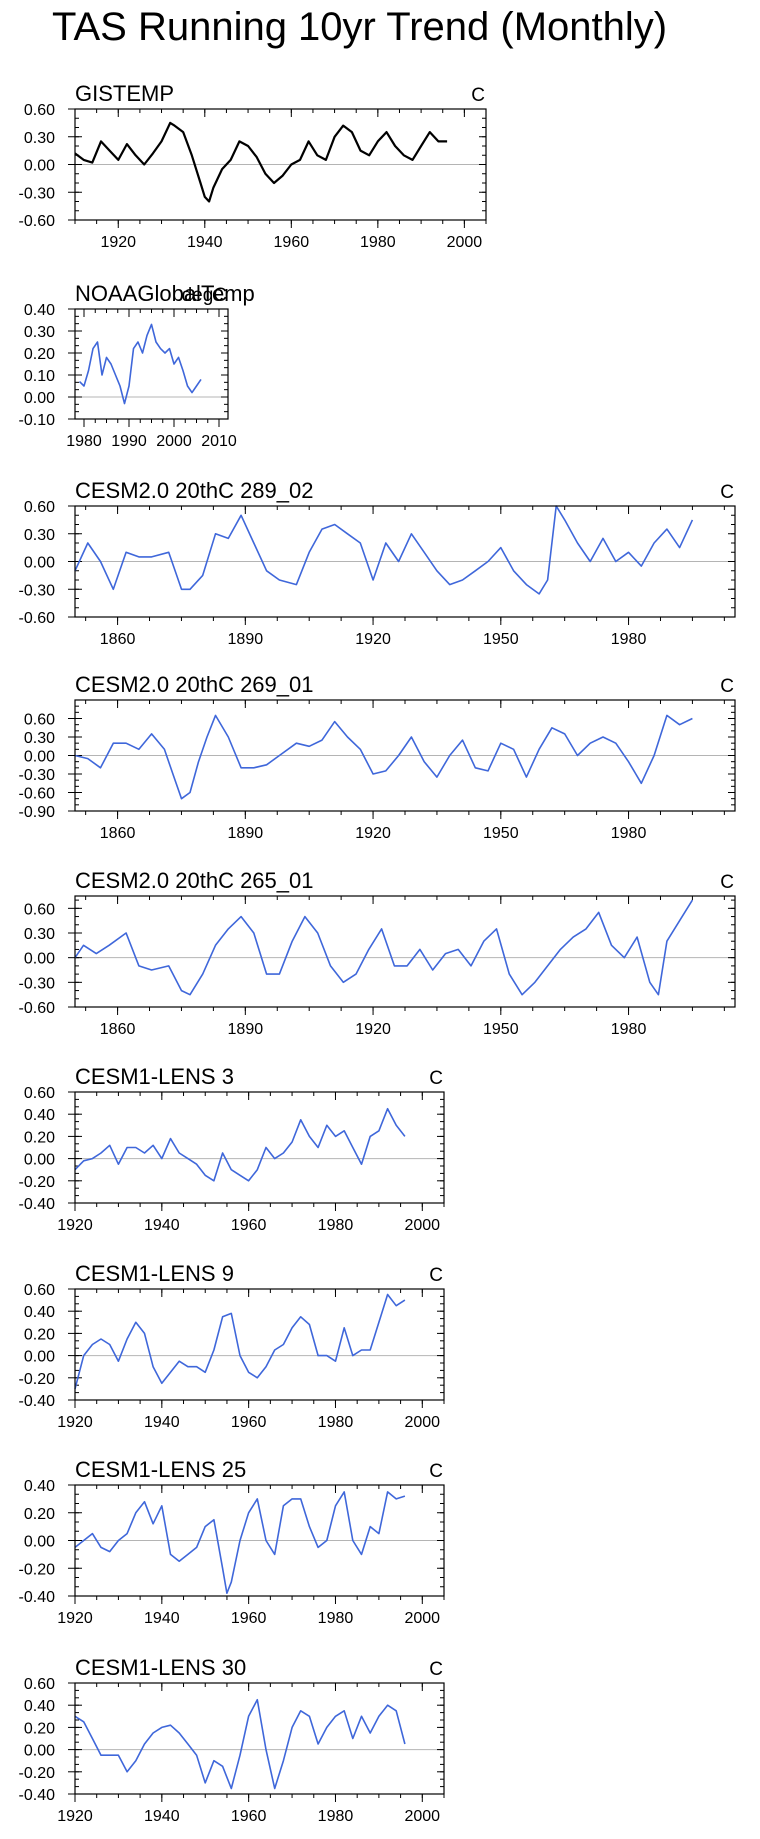 The image size is (760, 1839). What do you see at coordinates (154, 1076) in the screenshot?
I see `panel-title: CESM1-LENS 3` at bounding box center [154, 1076].